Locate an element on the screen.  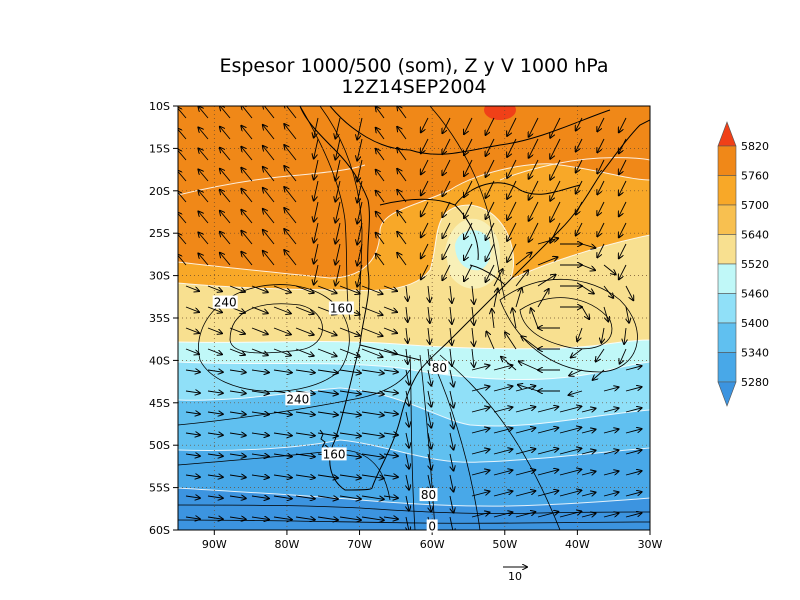
contour-label: 240 is located at coordinates (225, 303).